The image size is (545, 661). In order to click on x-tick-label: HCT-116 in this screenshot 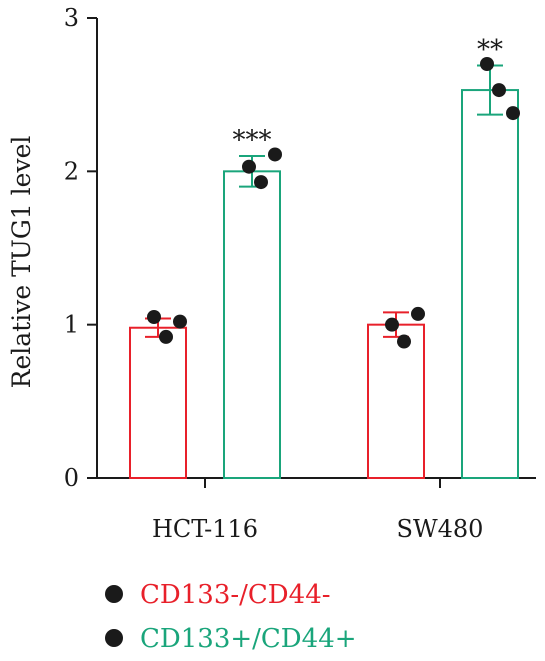, I will do `click(205, 529)`.